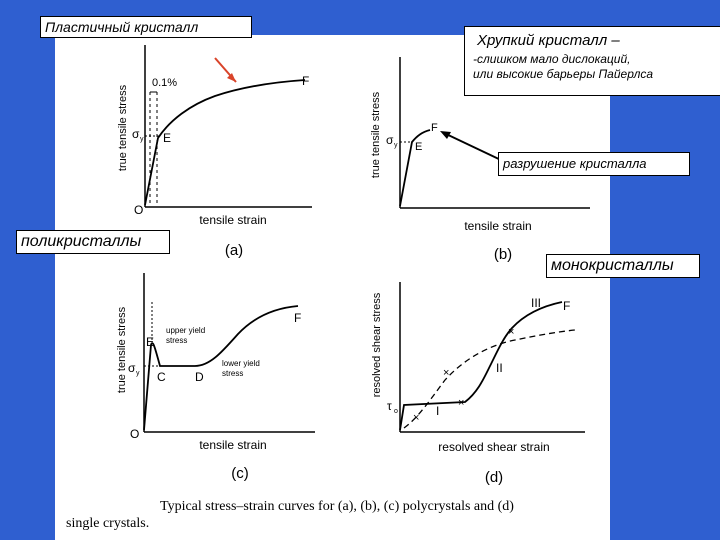 Image resolution: width=720 pixels, height=540 pixels. I want to click on panel-d-tau-sub: o, so click(396, 411).